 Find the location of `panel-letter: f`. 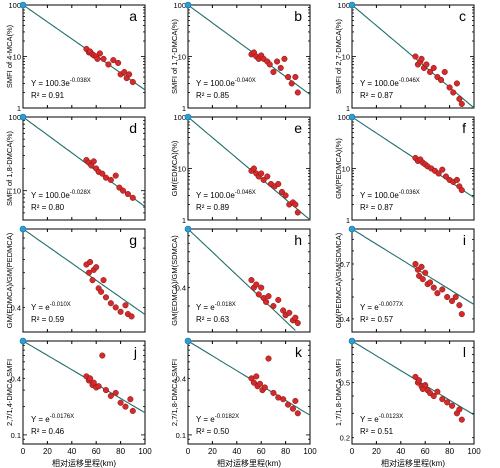

panel-letter: f is located at coordinates (464, 128).